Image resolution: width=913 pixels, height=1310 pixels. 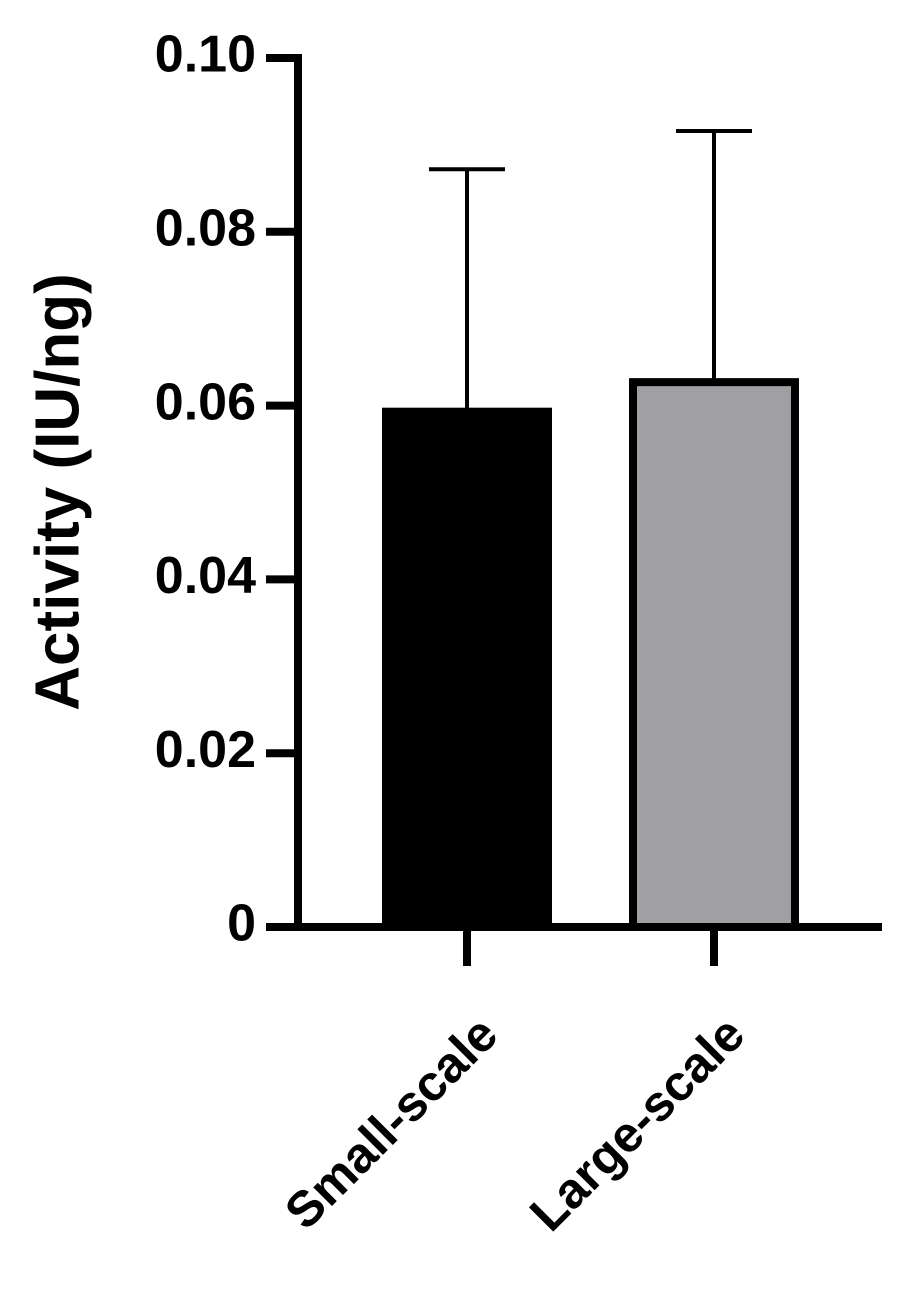 What do you see at coordinates (205, 402) in the screenshot?
I see `y-tick-label: 0.06` at bounding box center [205, 402].